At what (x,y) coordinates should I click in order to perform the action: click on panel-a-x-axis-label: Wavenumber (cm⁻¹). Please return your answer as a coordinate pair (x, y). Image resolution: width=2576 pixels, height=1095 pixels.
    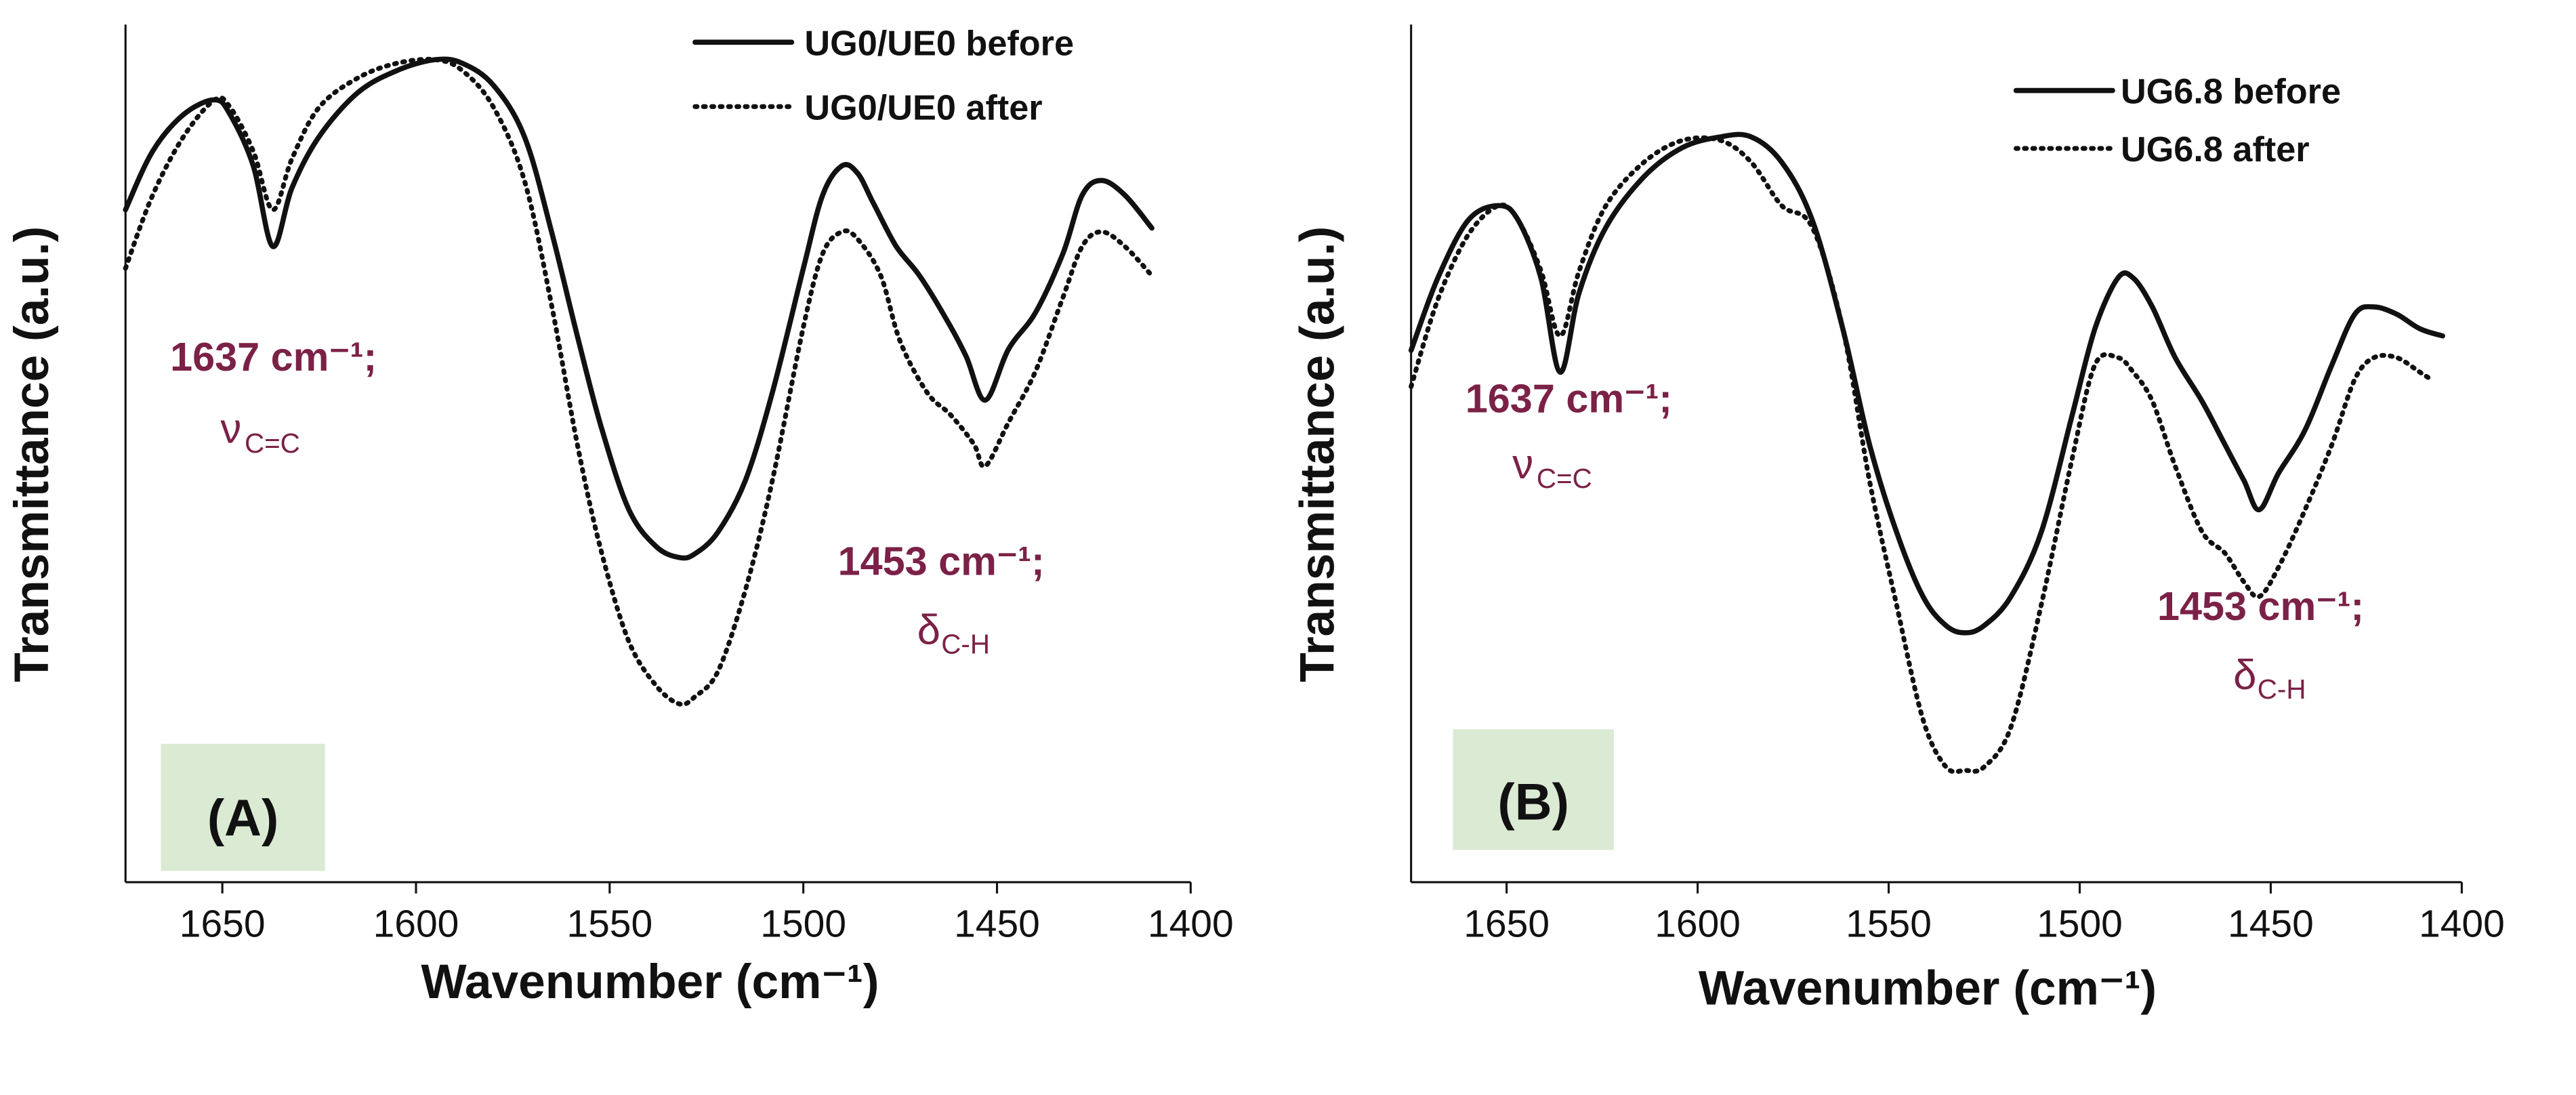
    Looking at the image, I should click on (650, 982).